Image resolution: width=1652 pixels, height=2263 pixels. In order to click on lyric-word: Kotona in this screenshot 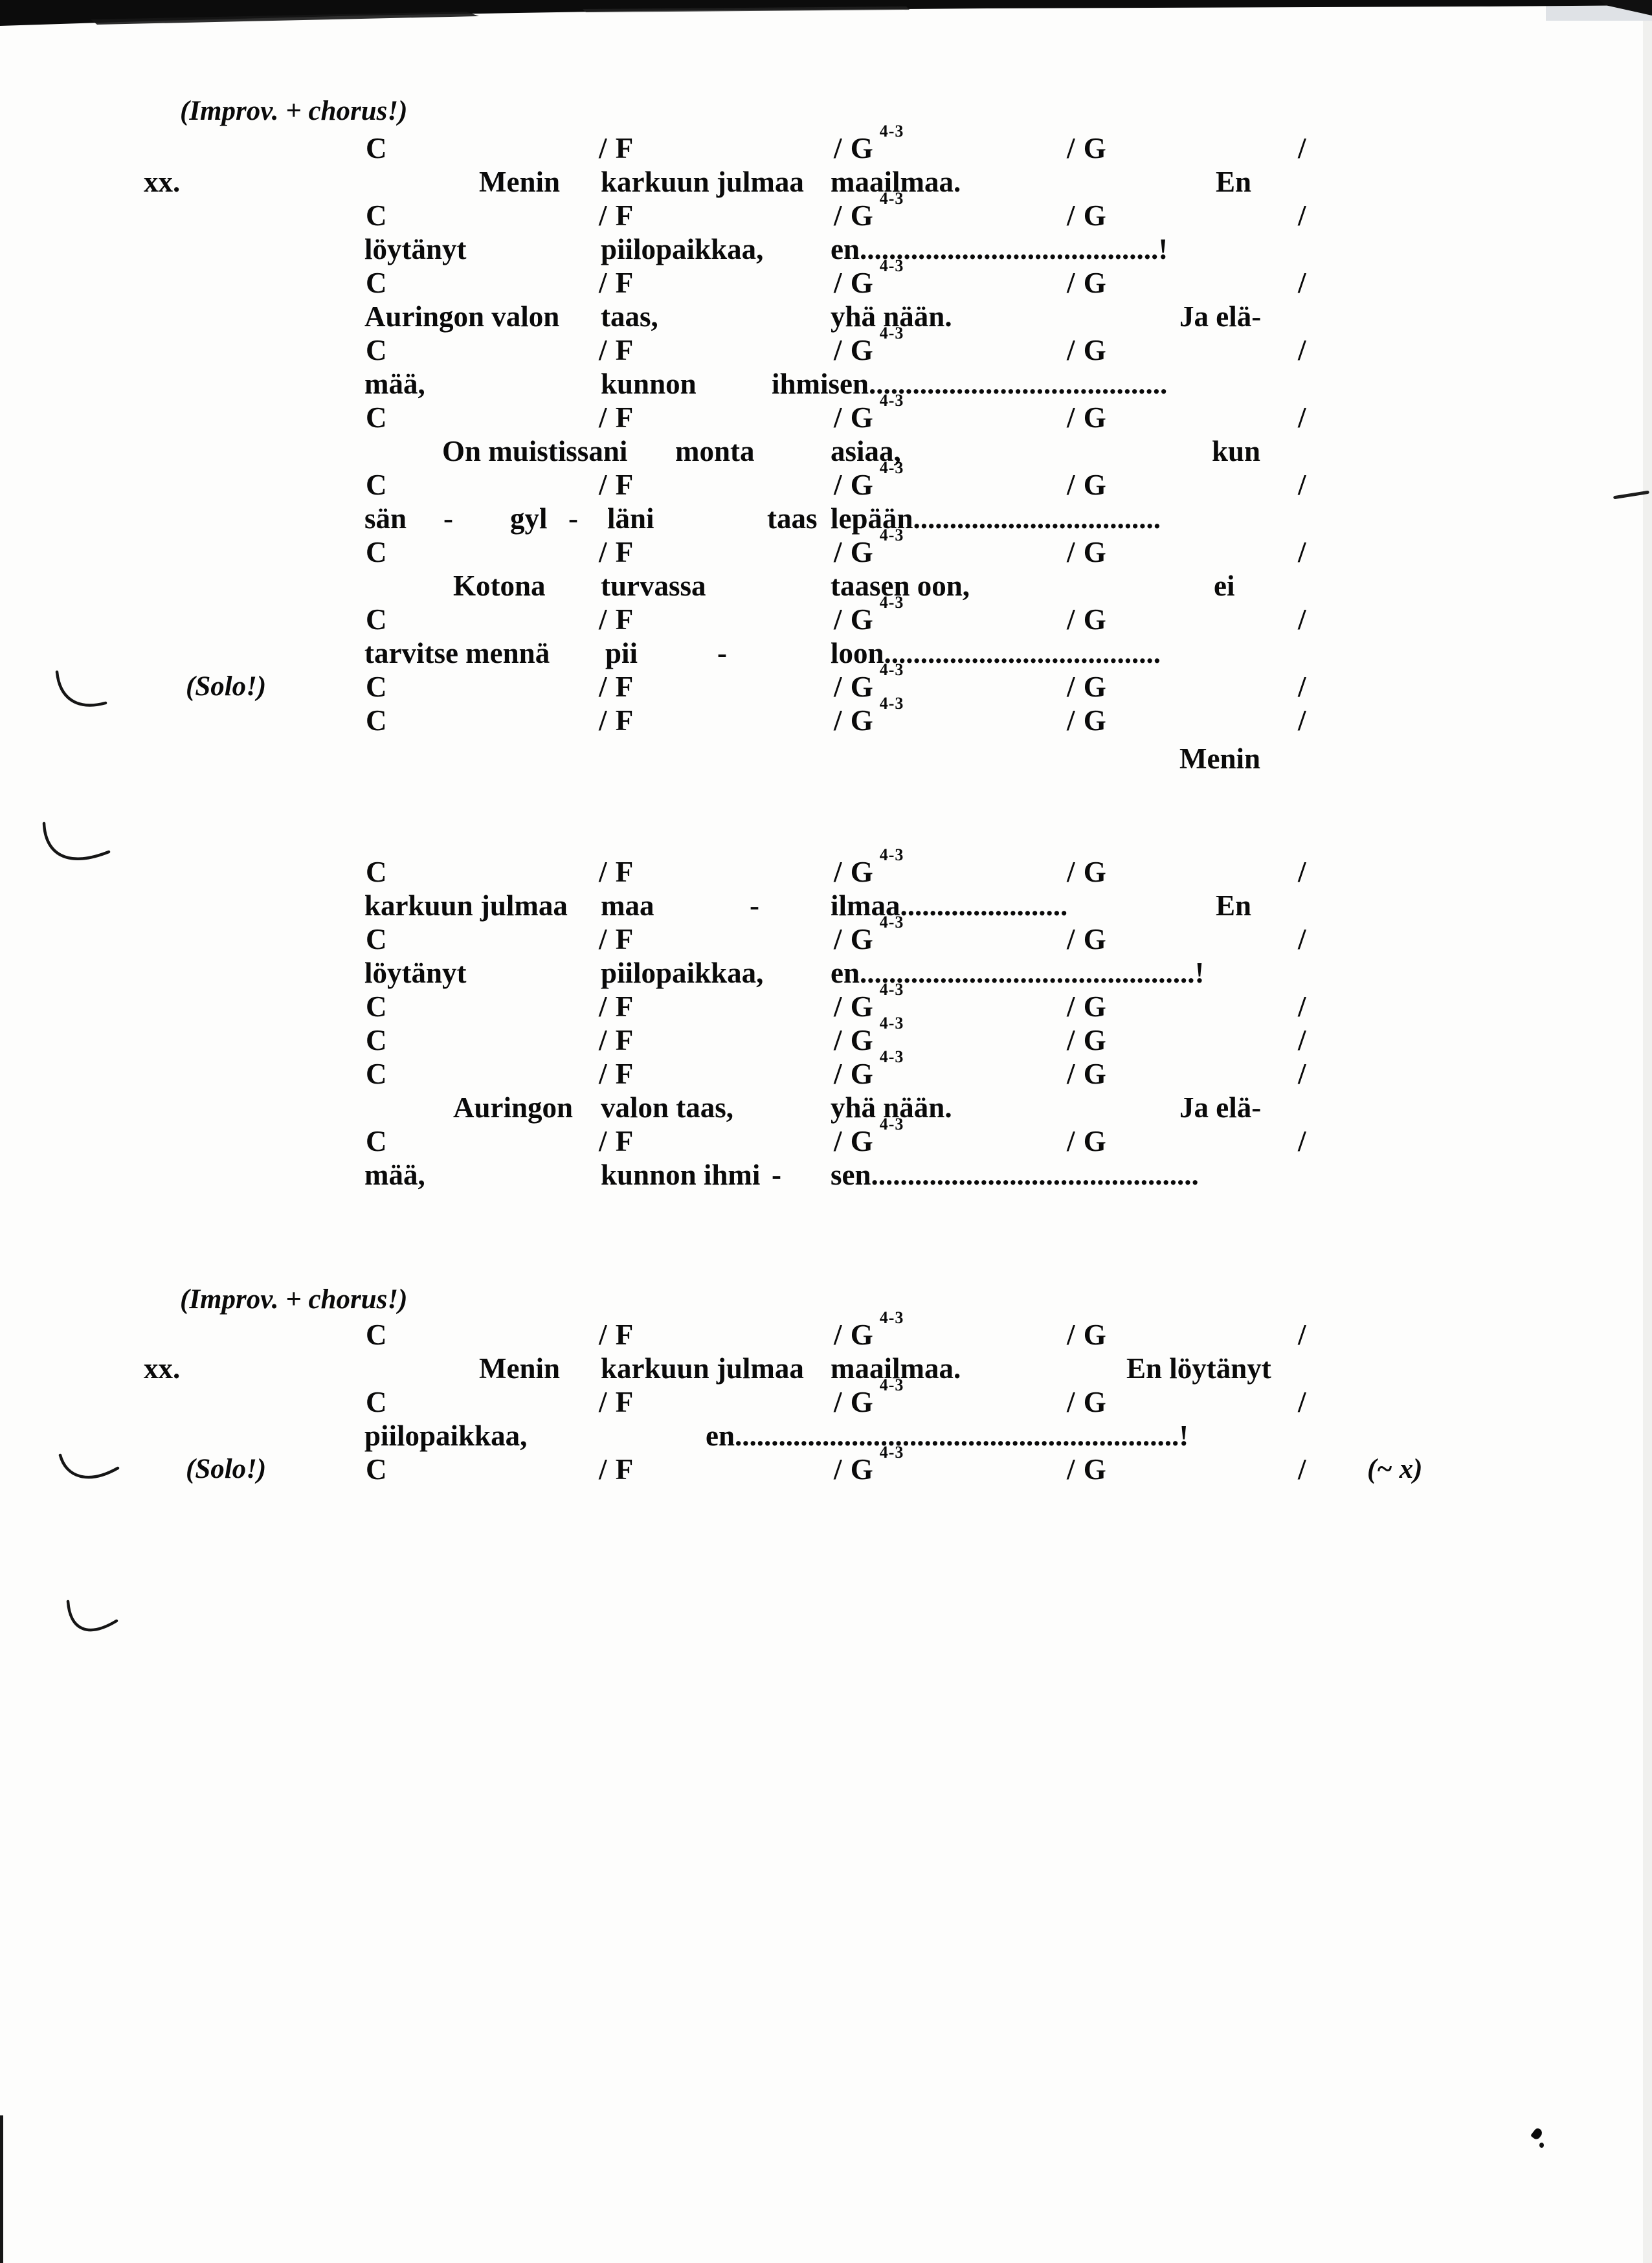, I will do `click(499, 586)`.